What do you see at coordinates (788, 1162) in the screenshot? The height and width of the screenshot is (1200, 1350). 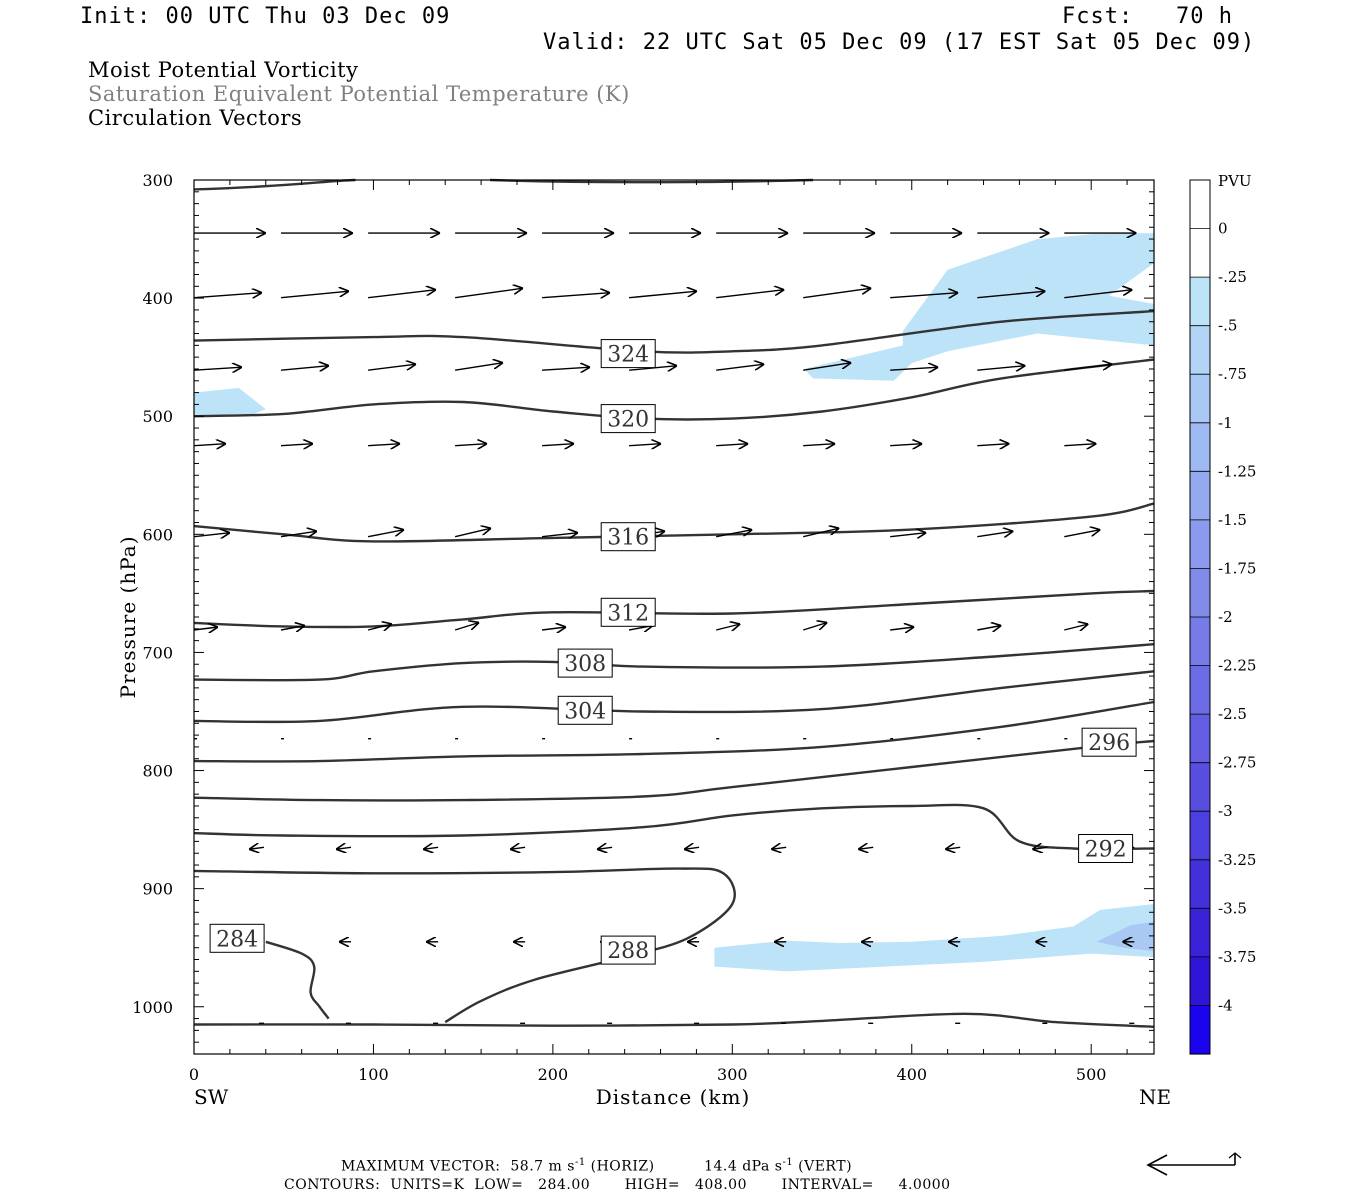 I see `vert-exponent: -1` at bounding box center [788, 1162].